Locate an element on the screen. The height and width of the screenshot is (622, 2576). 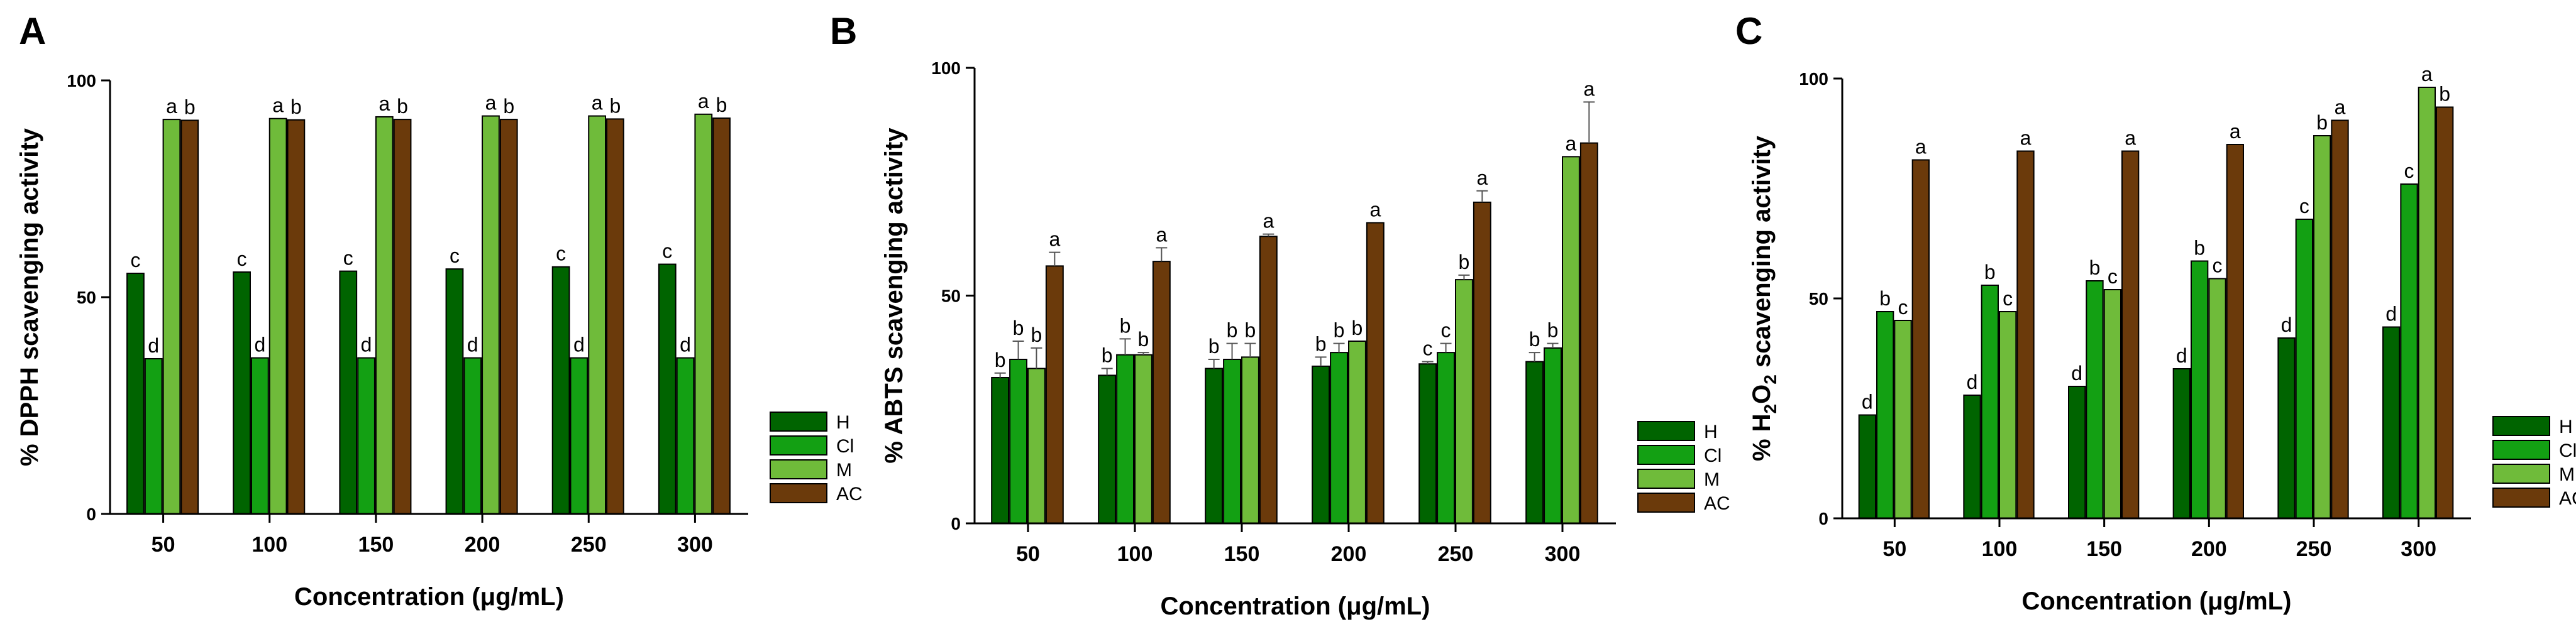
legend-label: AC is located at coordinates (849, 495).